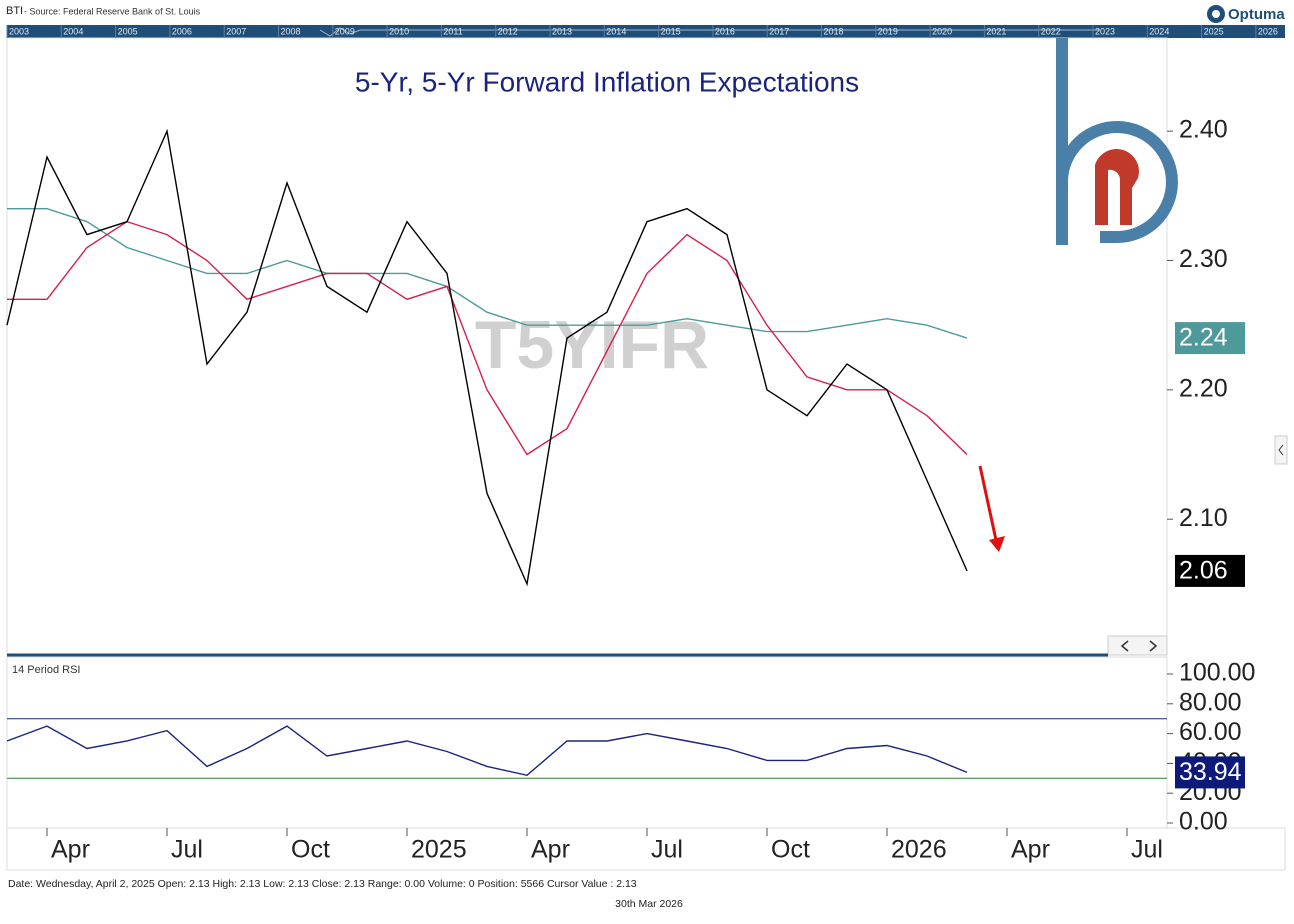  Describe the element at coordinates (1214, 31) in the screenshot. I see `navigator-year: 2025` at that location.